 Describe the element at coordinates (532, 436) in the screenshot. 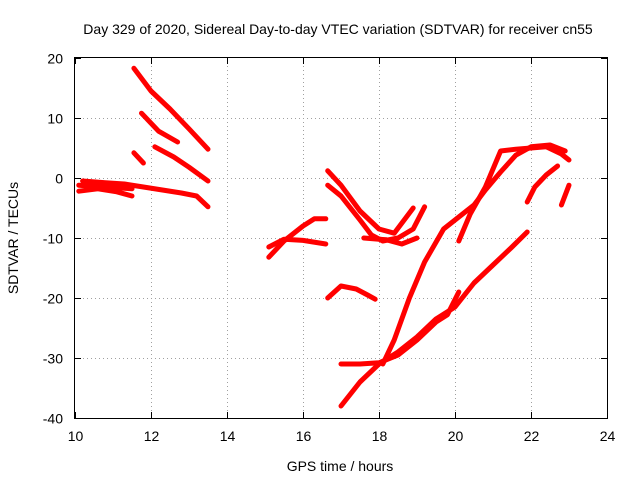

I see `x-tick-label: 22` at that location.